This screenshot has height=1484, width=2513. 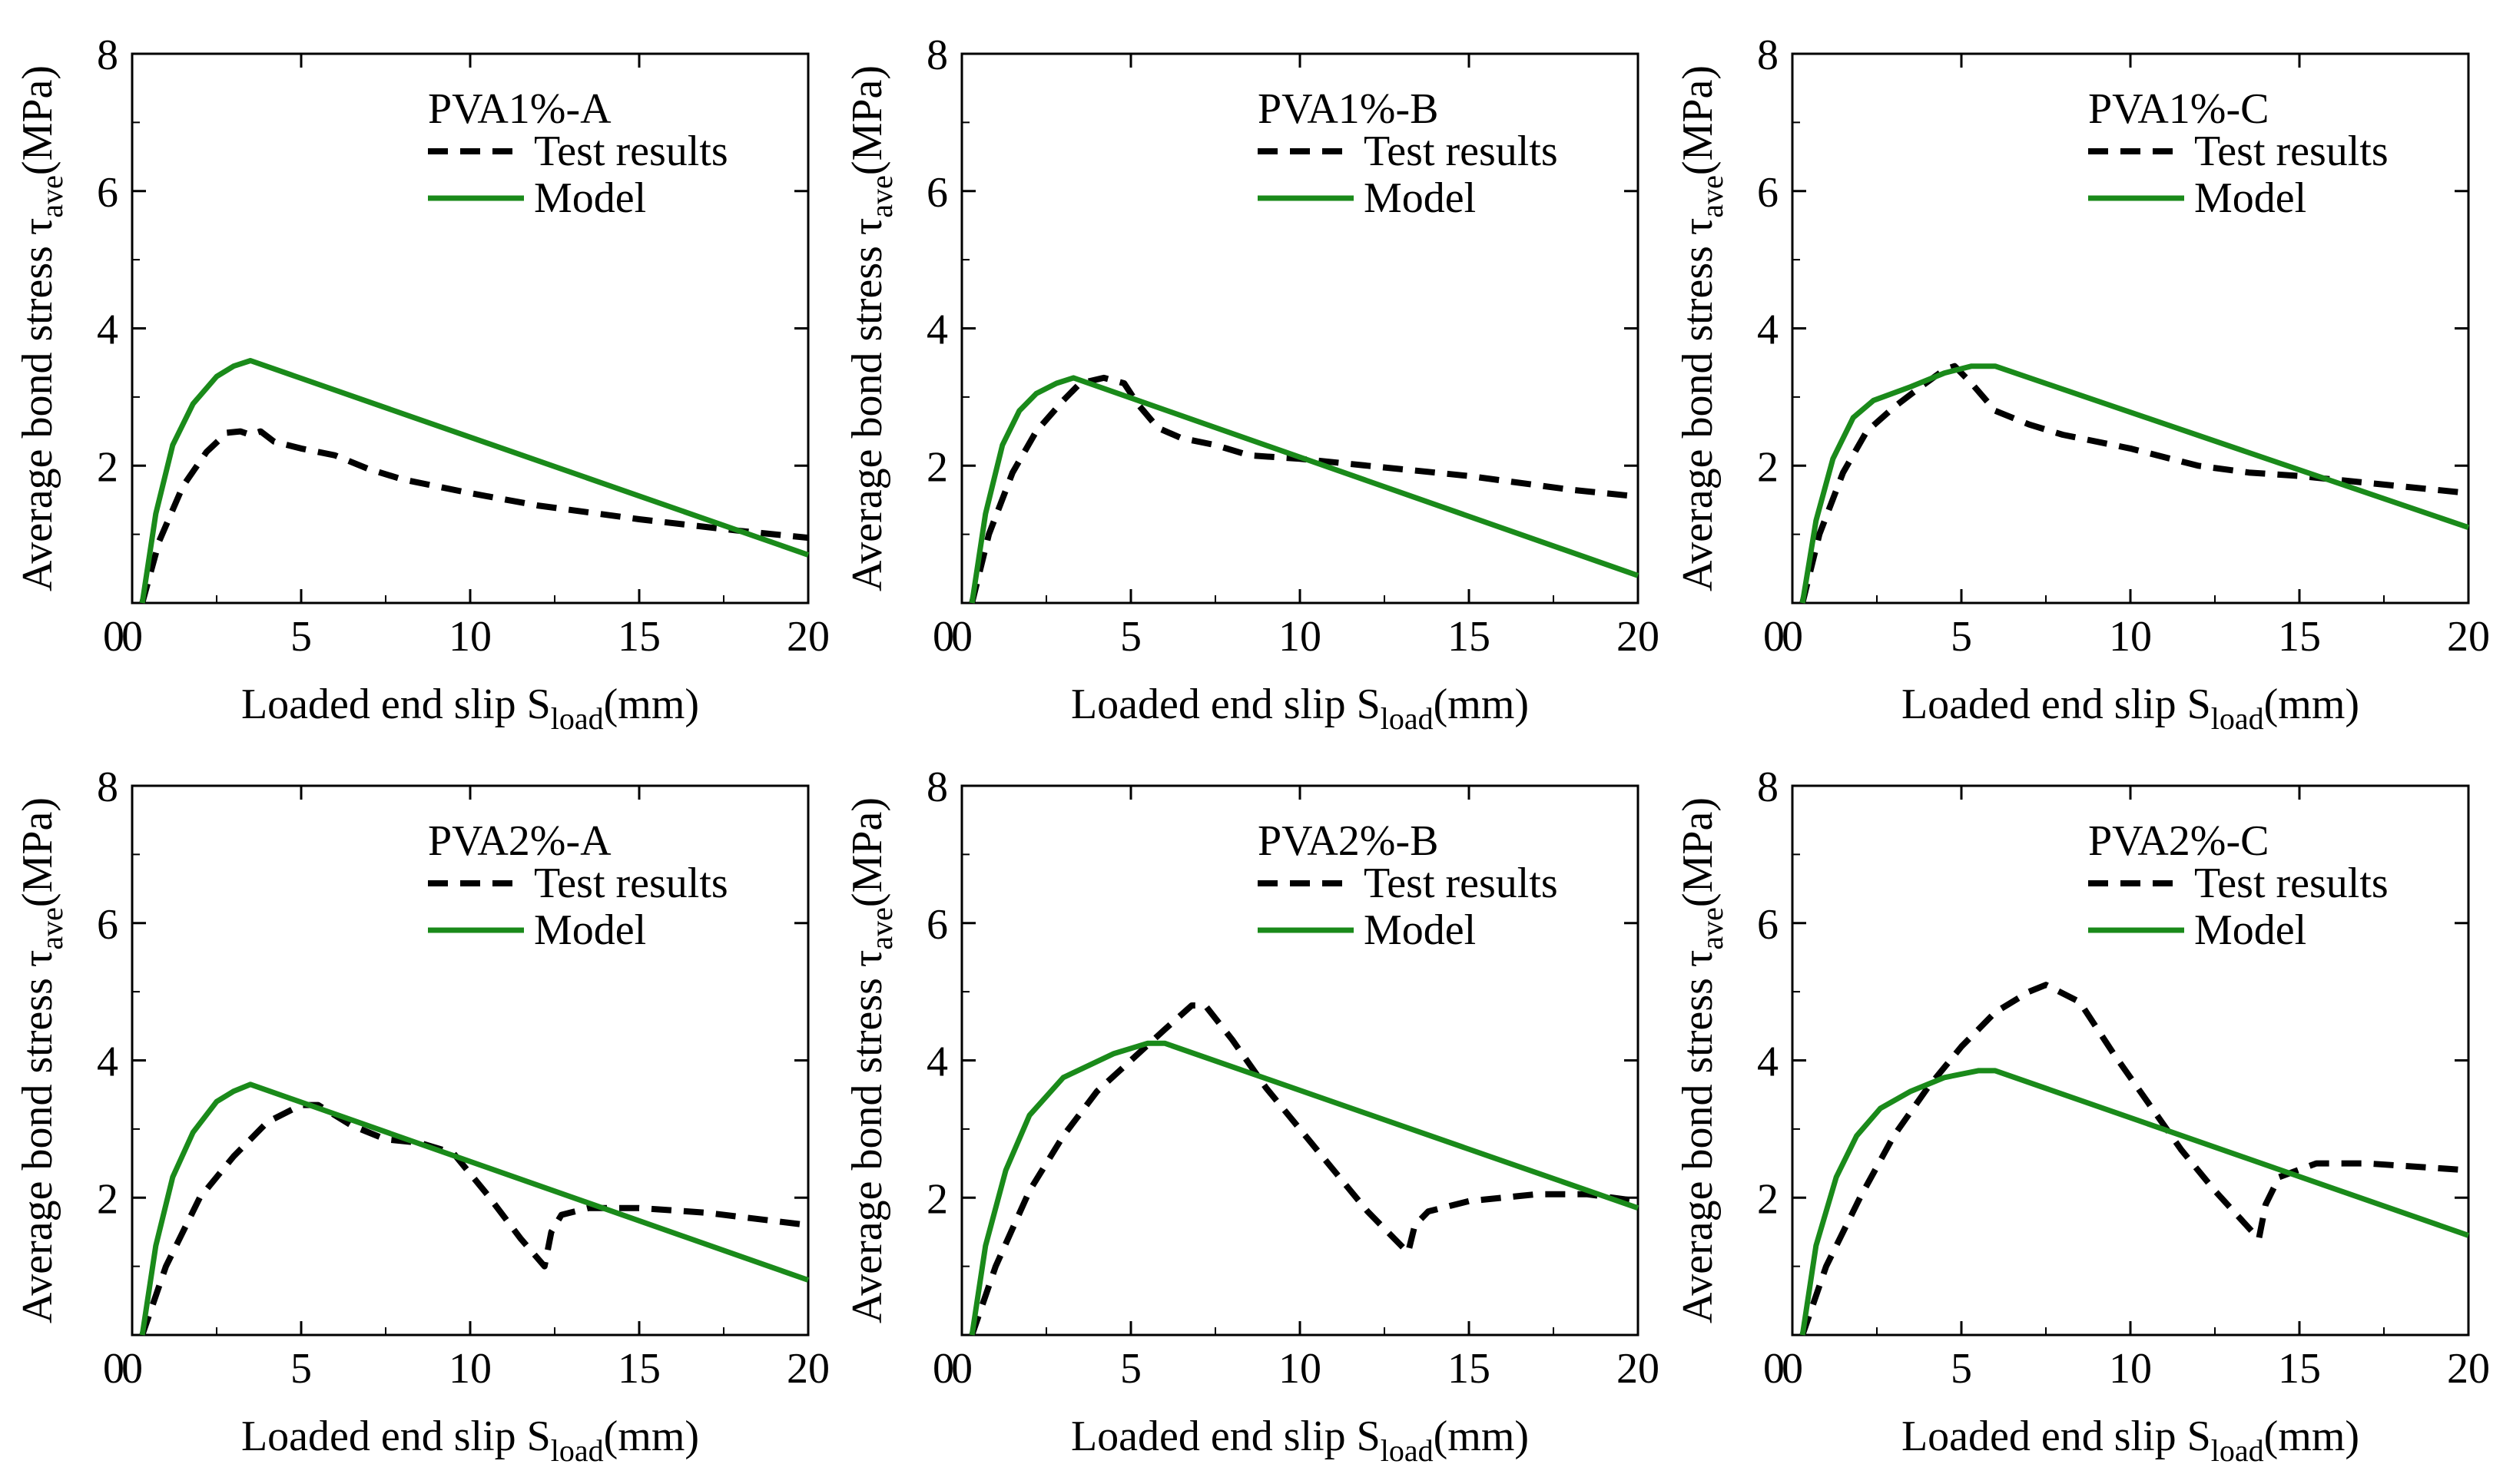 I want to click on panel-title: PVA2%-B, so click(x=1348, y=841).